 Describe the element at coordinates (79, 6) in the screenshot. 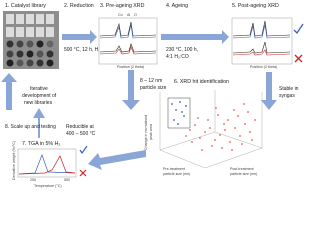

I see `step-label: 2. Reduction` at that location.